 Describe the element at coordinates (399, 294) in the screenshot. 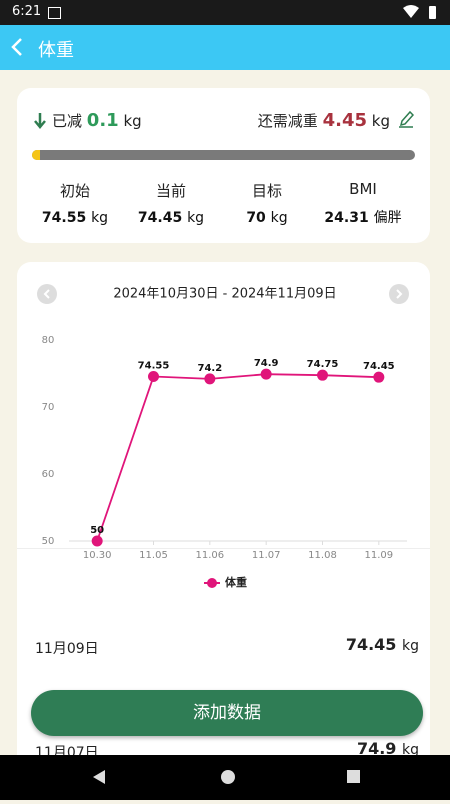

I see `next-button` at that location.